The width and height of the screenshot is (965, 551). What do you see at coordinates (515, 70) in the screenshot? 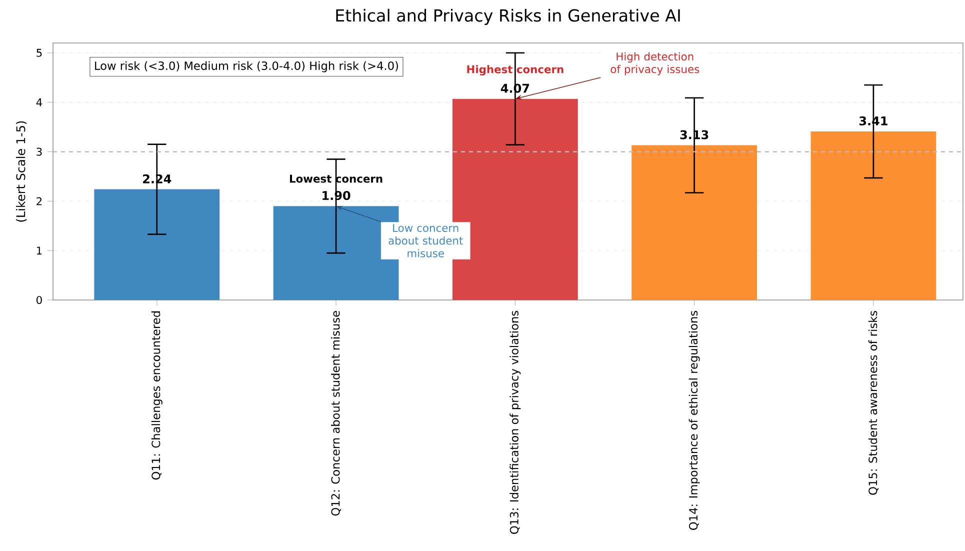
I see `annotation: Highest concern` at bounding box center [515, 70].